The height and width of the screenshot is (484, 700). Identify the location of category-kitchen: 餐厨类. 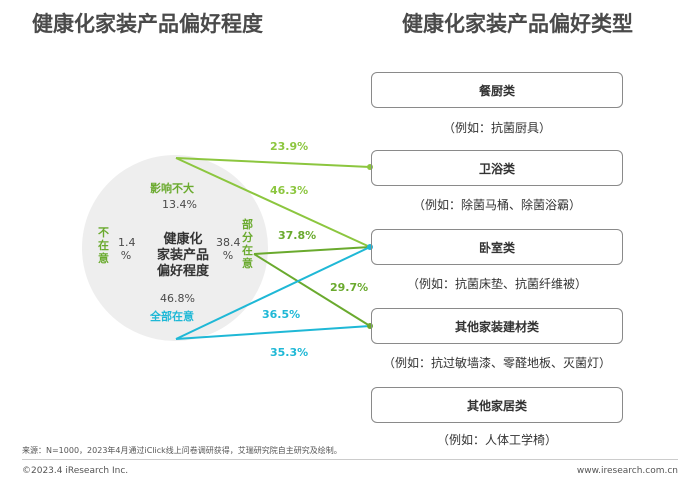
(497, 90).